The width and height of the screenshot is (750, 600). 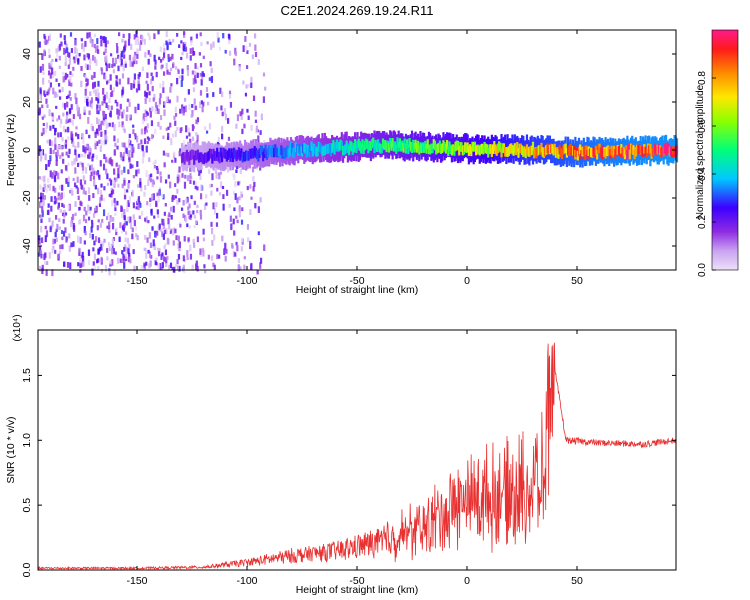 I want to click on x-tick-label: -150, so click(x=136, y=281).